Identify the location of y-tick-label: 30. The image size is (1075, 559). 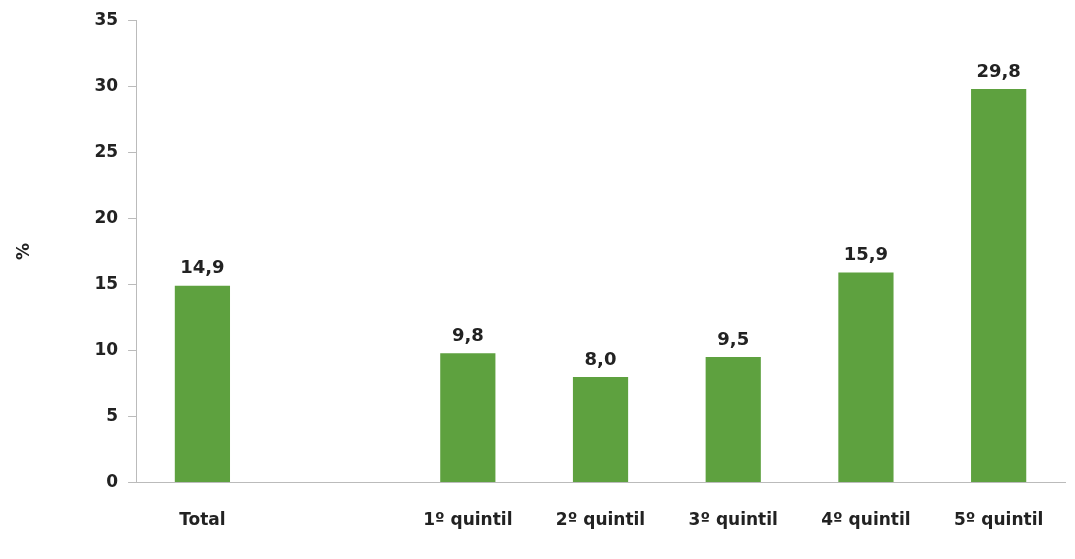
(106, 84).